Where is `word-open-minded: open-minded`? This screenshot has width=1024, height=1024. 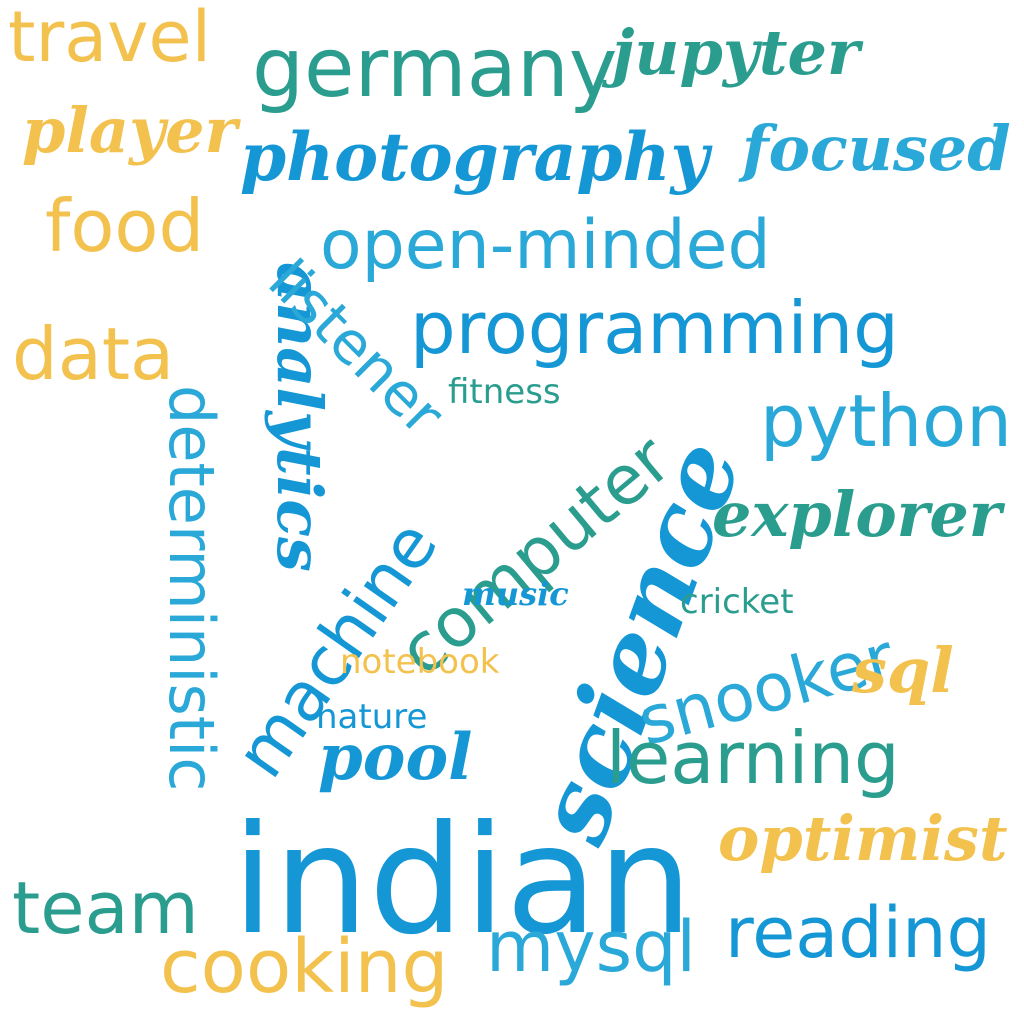 word-open-minded: open-minded is located at coordinates (545, 245).